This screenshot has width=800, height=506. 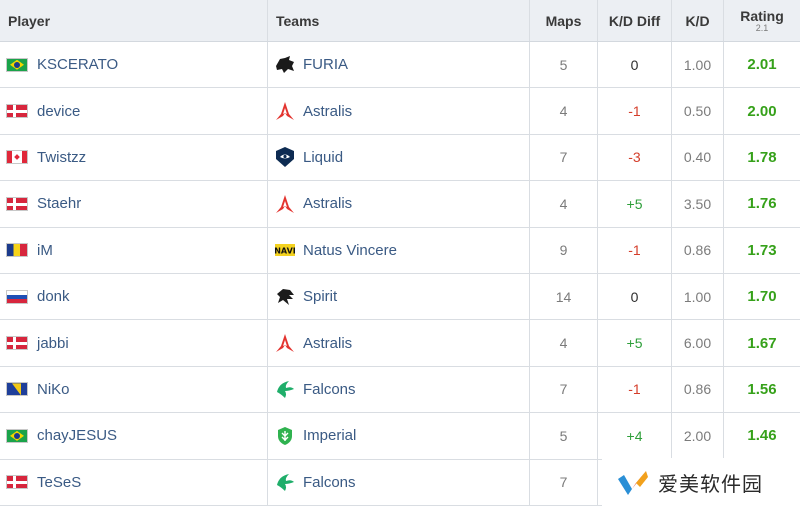 I want to click on table-row: Staehr Astralis 4 +5 3.50 1.76, so click(x=400, y=204).